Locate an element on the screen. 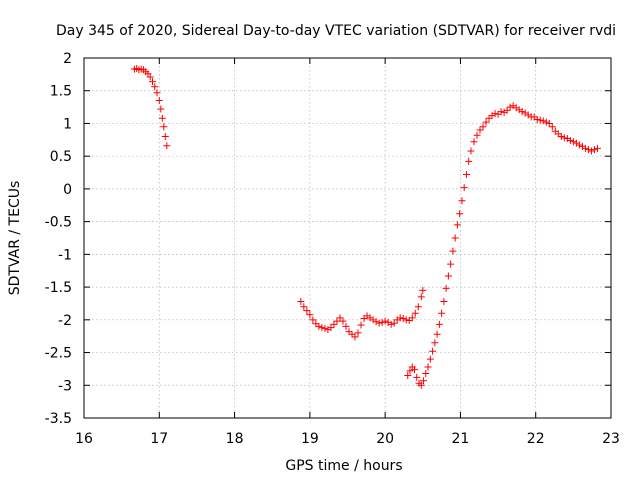 This screenshot has height=480, width=640. x-tick-label: 21 is located at coordinates (461, 439).